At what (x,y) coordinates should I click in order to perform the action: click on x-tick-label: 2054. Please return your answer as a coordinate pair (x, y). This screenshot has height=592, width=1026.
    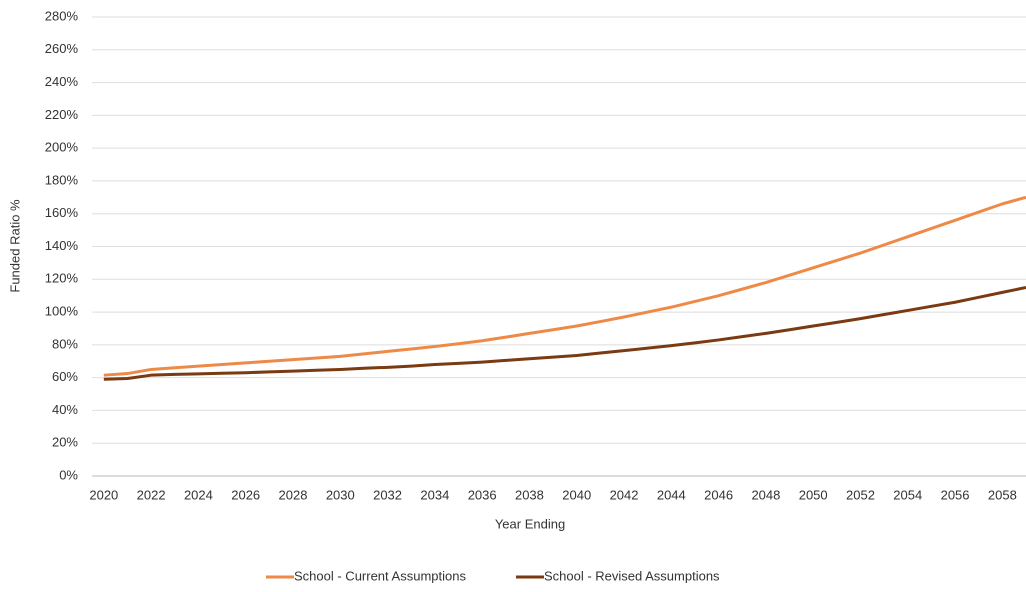
    Looking at the image, I should click on (907, 494).